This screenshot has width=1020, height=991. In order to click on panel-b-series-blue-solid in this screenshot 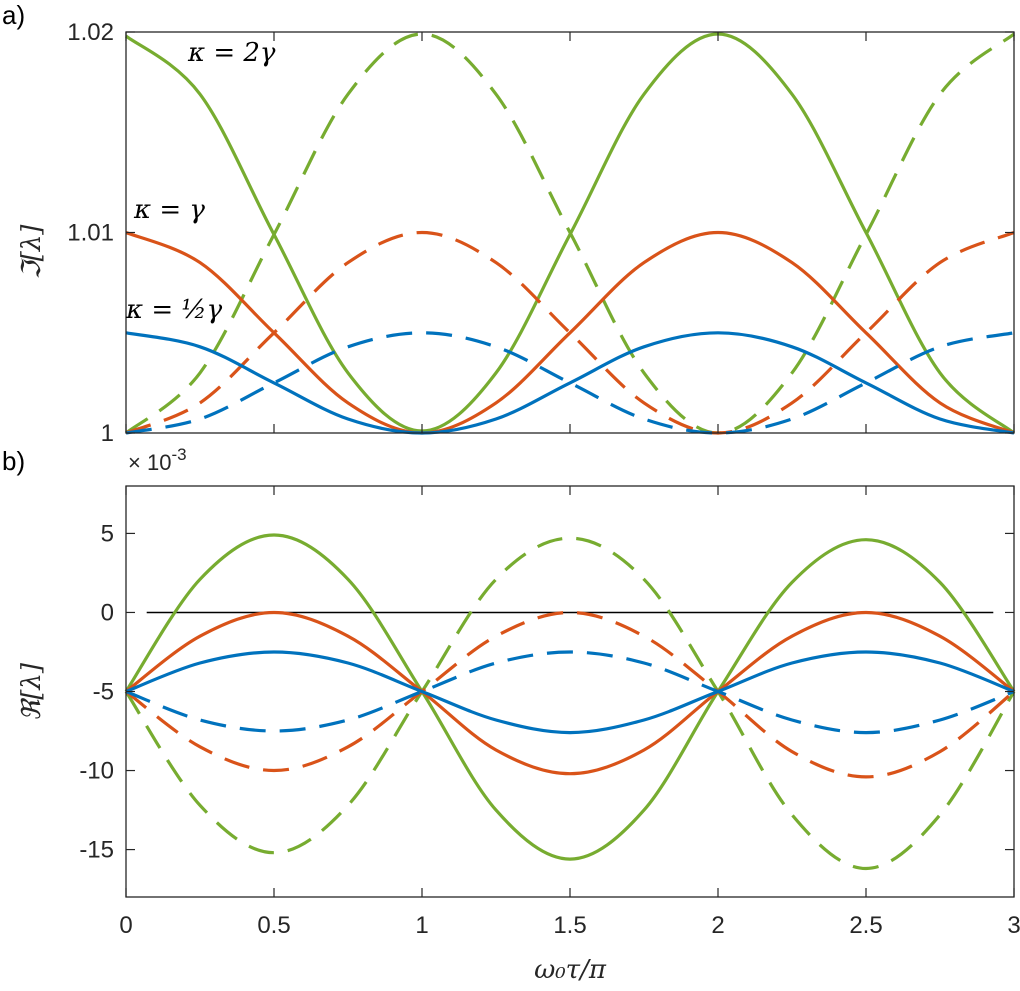, I will do `click(570, 692)`.